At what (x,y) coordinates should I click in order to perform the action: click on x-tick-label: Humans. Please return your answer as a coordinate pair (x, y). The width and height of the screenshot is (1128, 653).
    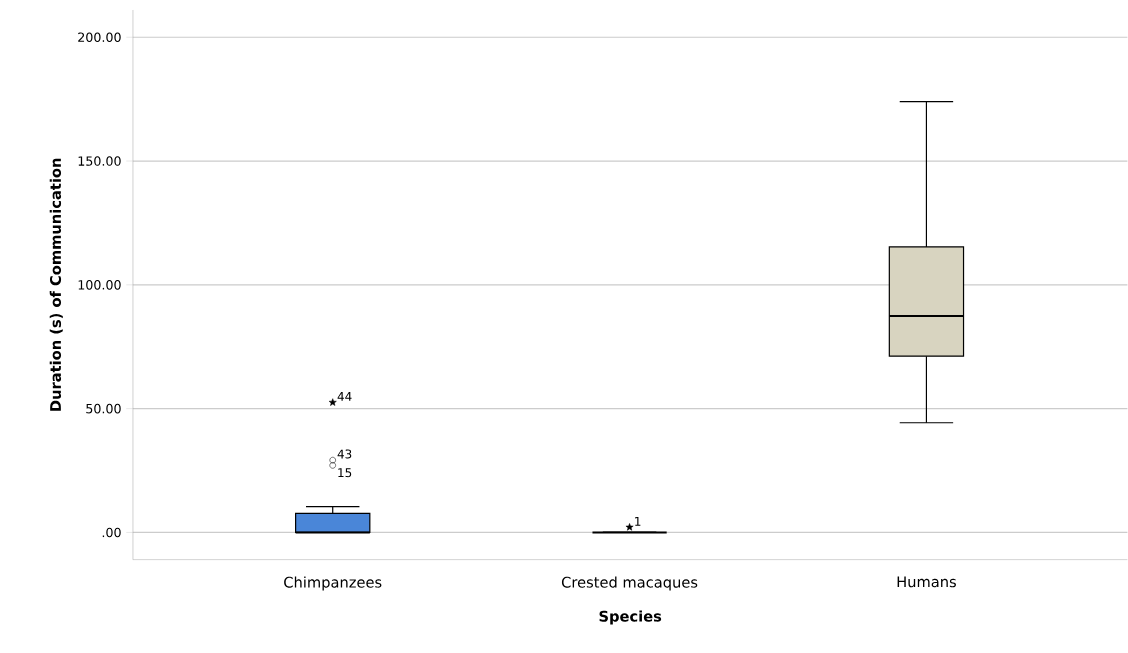
    Looking at the image, I should click on (926, 582).